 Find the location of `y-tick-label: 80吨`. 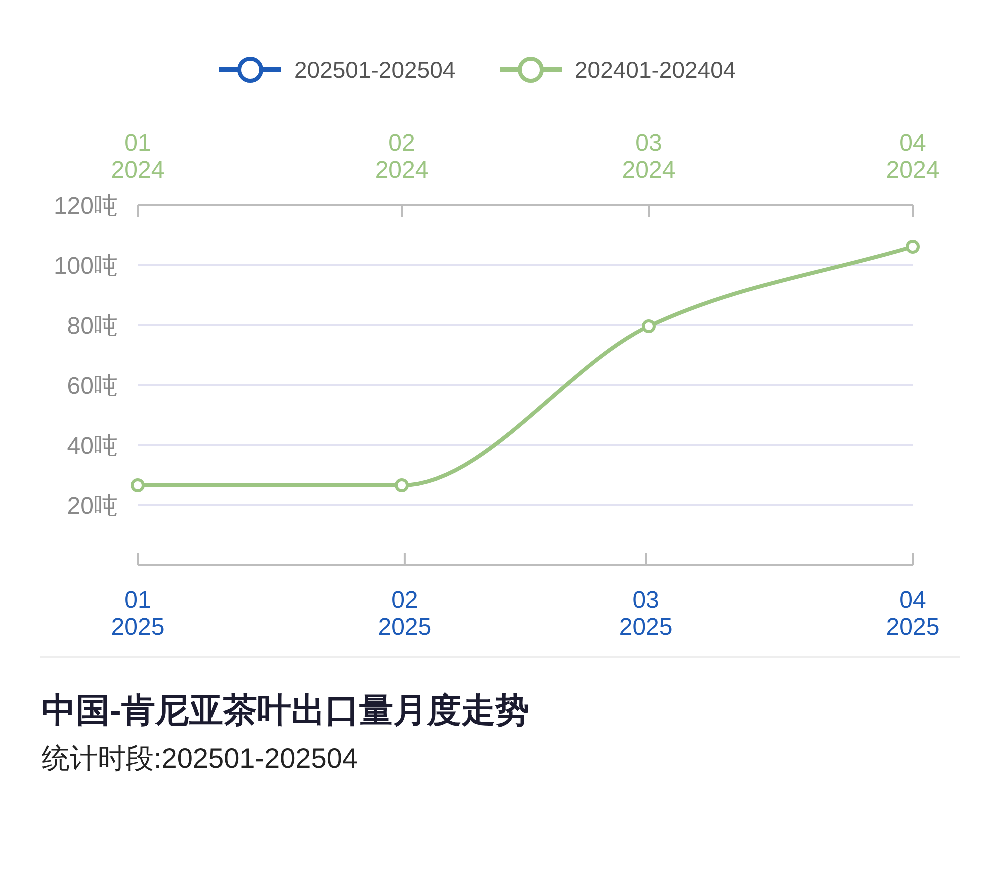

y-tick-label: 80吨 is located at coordinates (92, 326).